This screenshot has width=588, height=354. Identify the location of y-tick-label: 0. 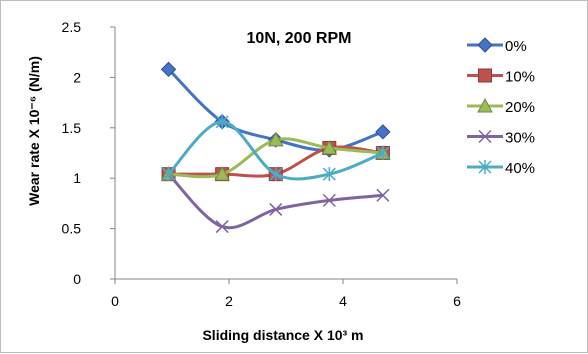
(77, 279).